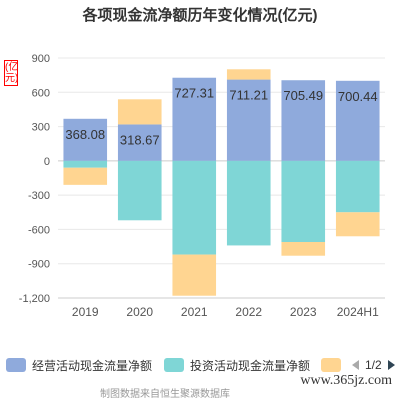  Describe the element at coordinates (139, 312) in the screenshot. I see `x-tick-label: 2020` at that location.